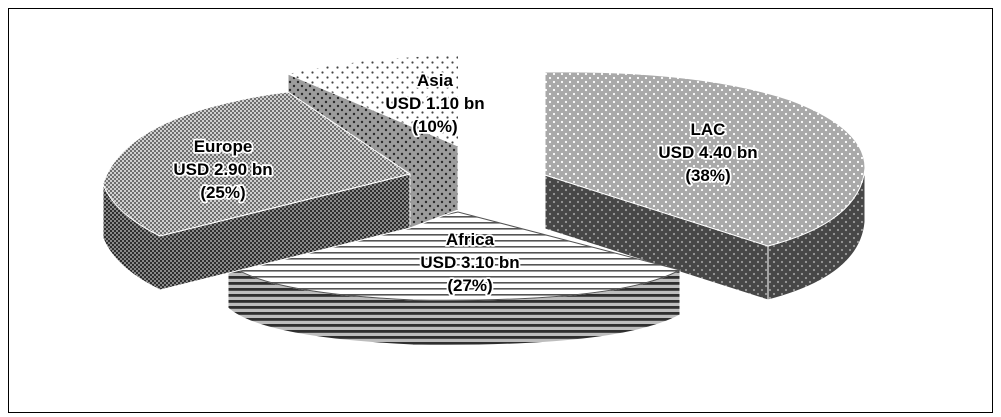  Describe the element at coordinates (435, 80) in the screenshot. I see `label-asia-name: Asia` at that location.